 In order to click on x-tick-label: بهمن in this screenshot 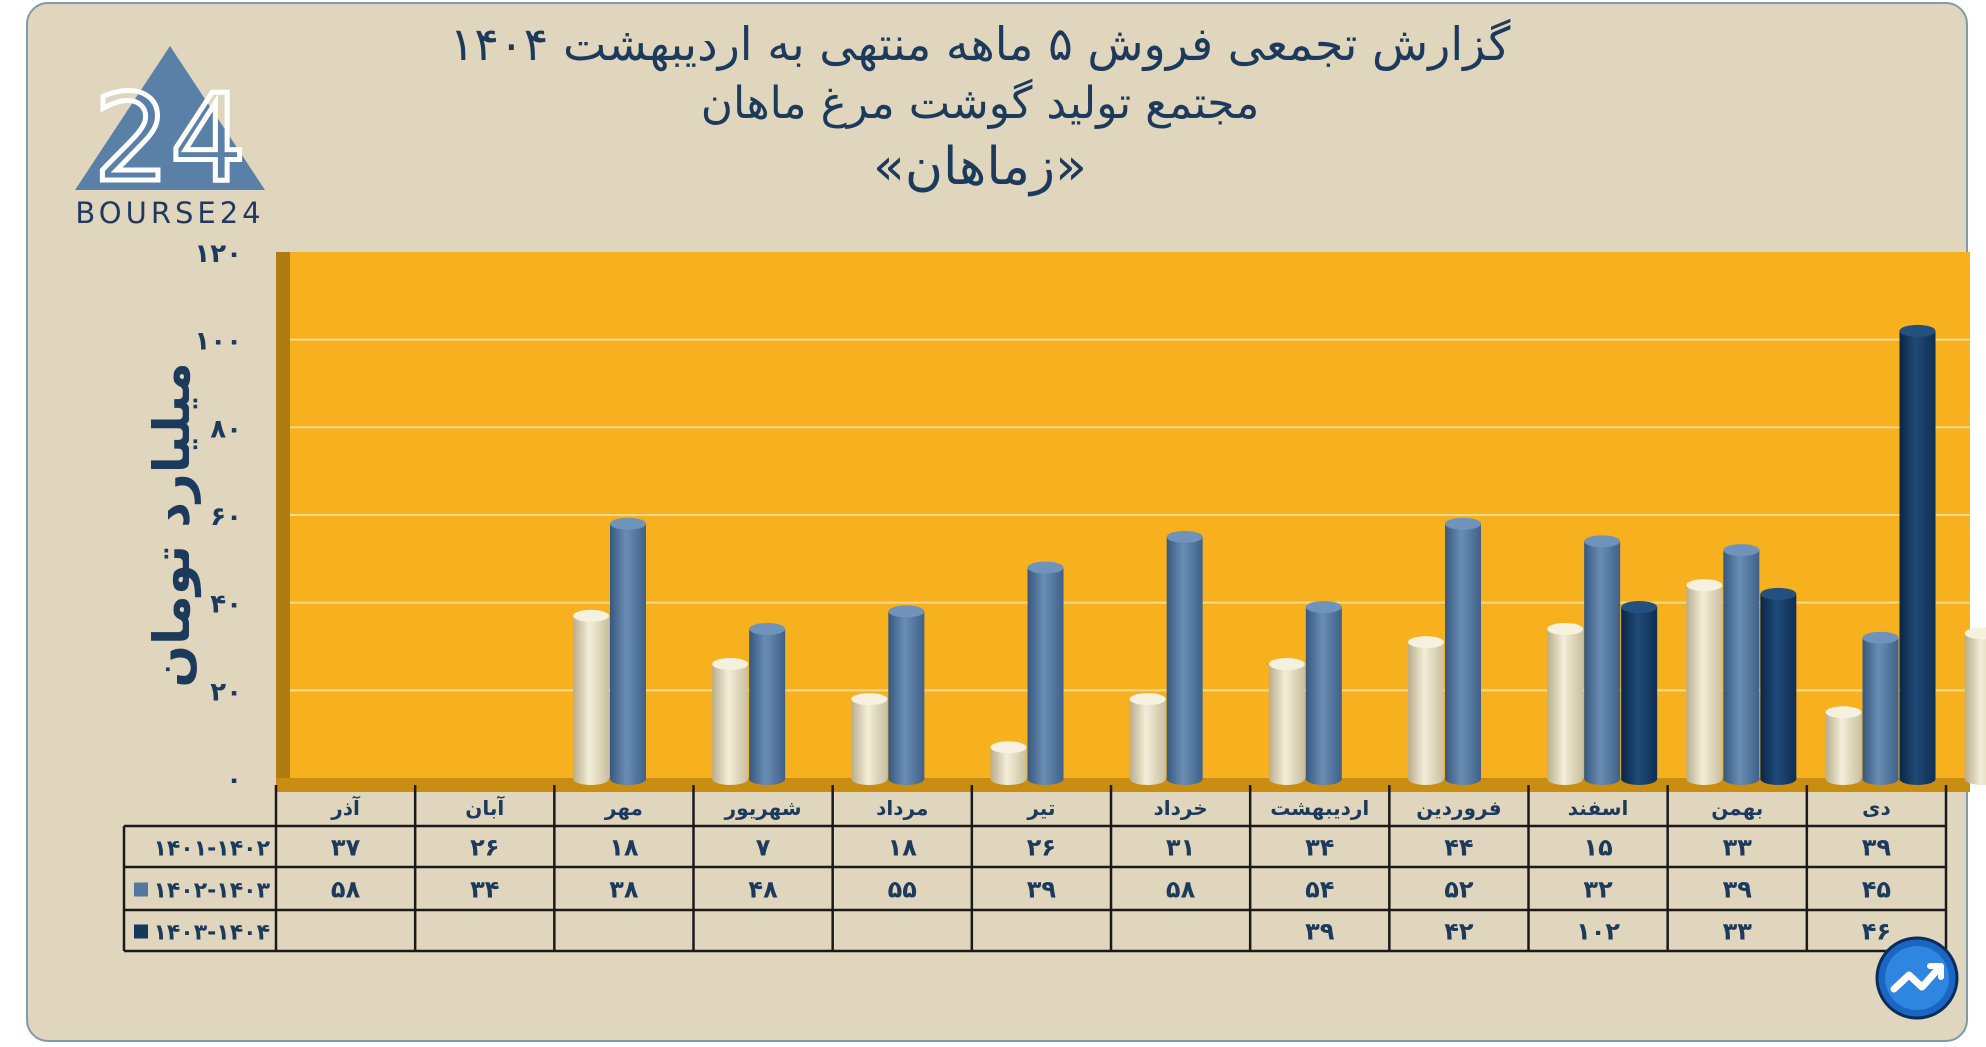, I will do `click(1737, 808)`.